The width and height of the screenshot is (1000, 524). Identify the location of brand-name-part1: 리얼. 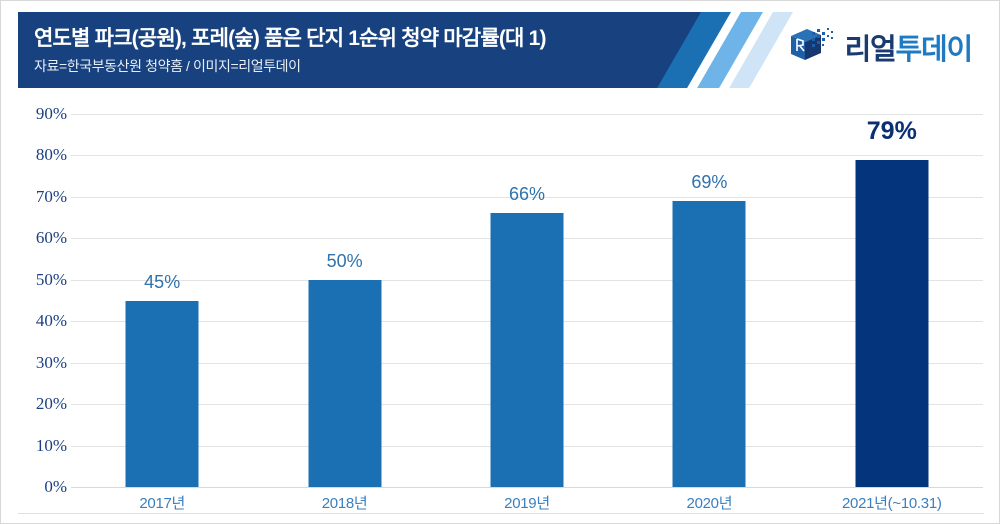
(870, 49).